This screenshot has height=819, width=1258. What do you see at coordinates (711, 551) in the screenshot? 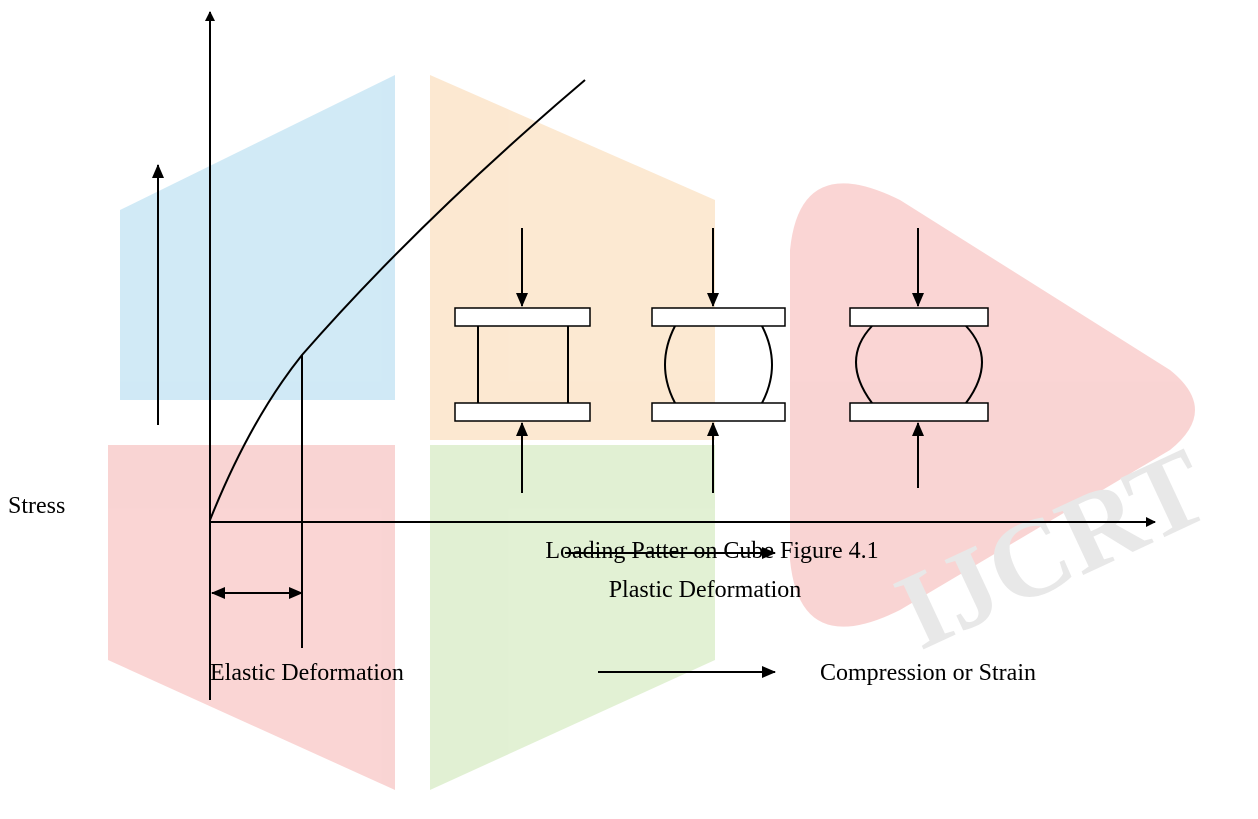
I see `caption: Loading Patter on Cube Figure 4.1` at bounding box center [711, 551].